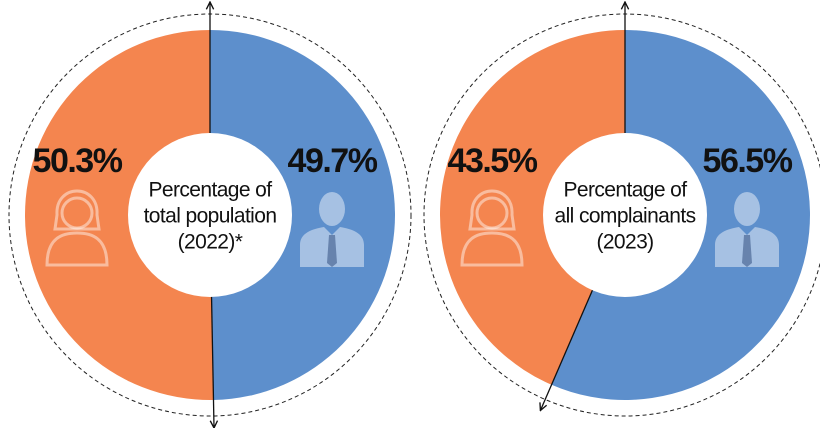  I want to click on value-label: 43.5%, so click(493, 161).